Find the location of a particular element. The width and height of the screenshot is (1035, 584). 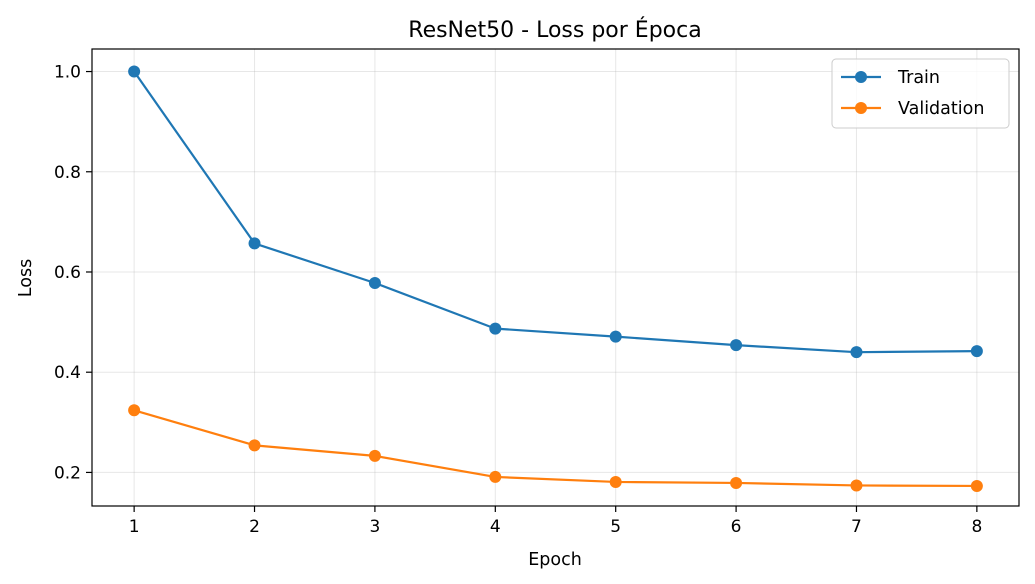

legend-validation-label: Validation is located at coordinates (941, 109).